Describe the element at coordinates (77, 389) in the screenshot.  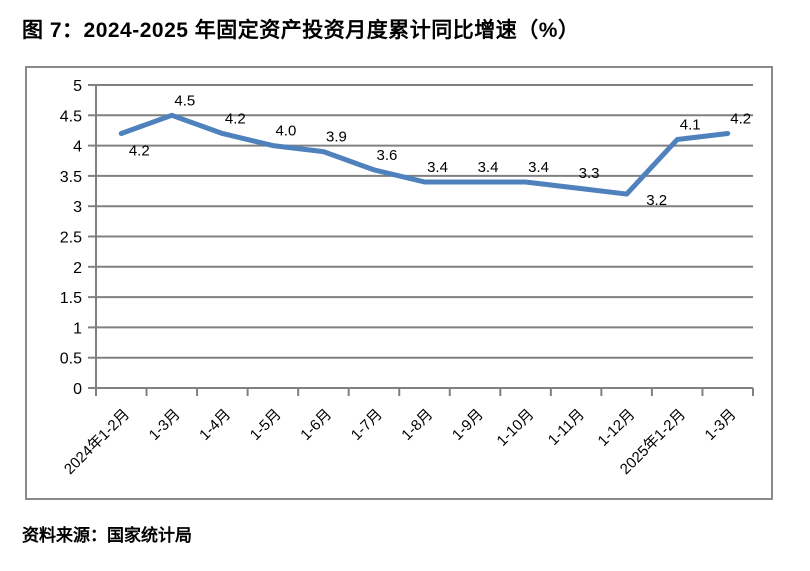
I see `y-axis-label: 0` at that location.